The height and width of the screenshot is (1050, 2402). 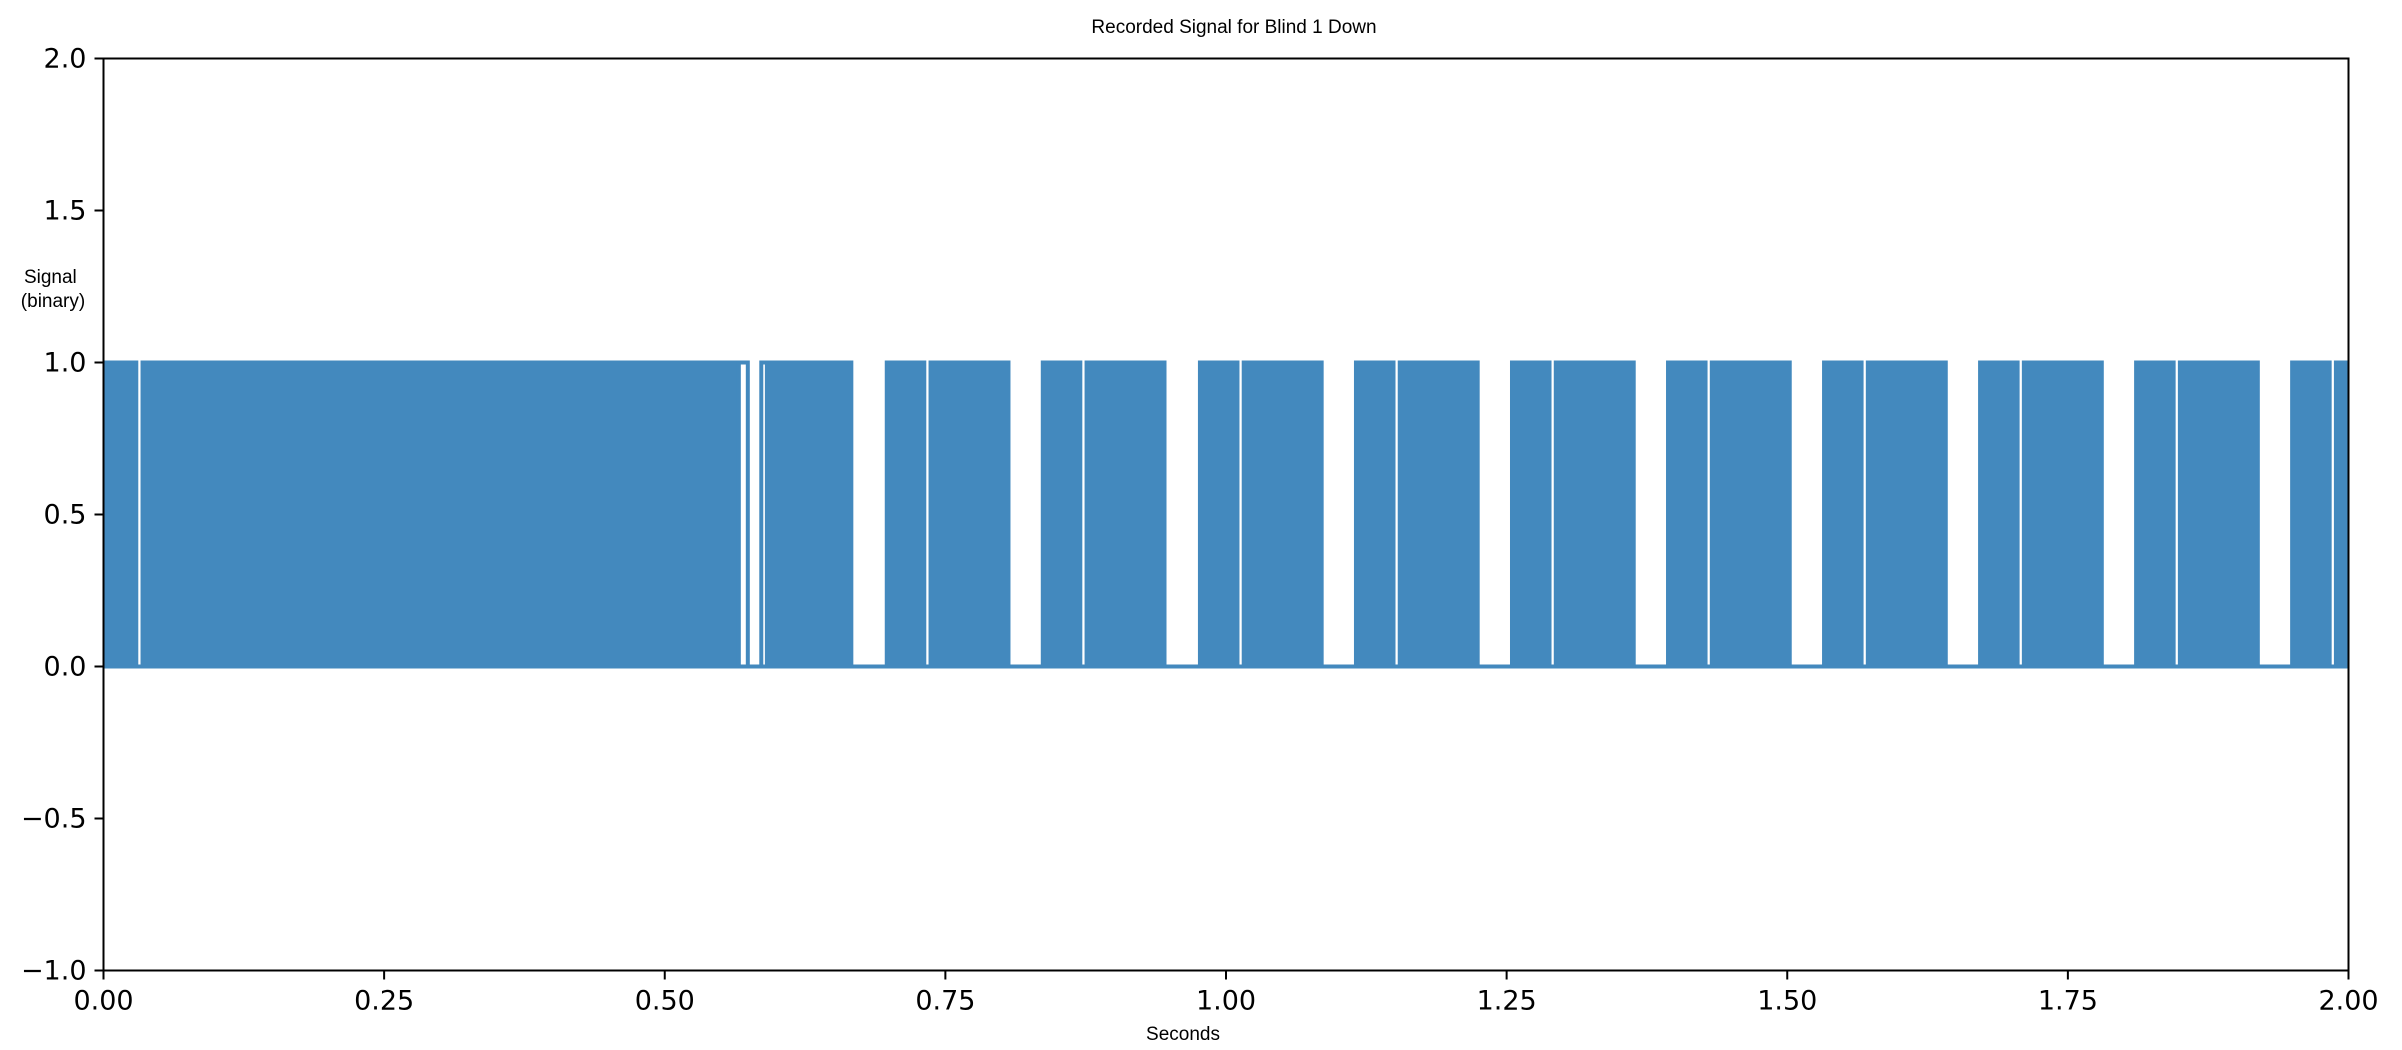 I want to click on y-tick-label: 1.5, so click(x=65, y=211).